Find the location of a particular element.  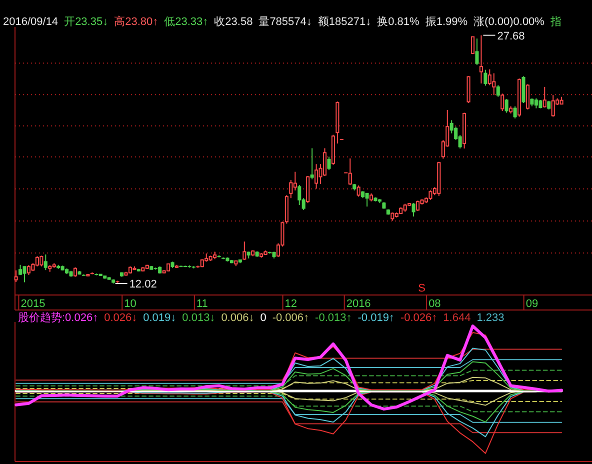

header-text: 0 is located at coordinates (263, 318).